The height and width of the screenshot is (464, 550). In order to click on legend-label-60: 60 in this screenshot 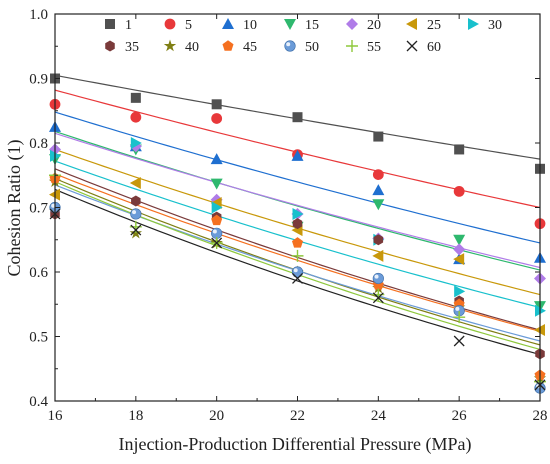, I will do `click(434, 47)`.